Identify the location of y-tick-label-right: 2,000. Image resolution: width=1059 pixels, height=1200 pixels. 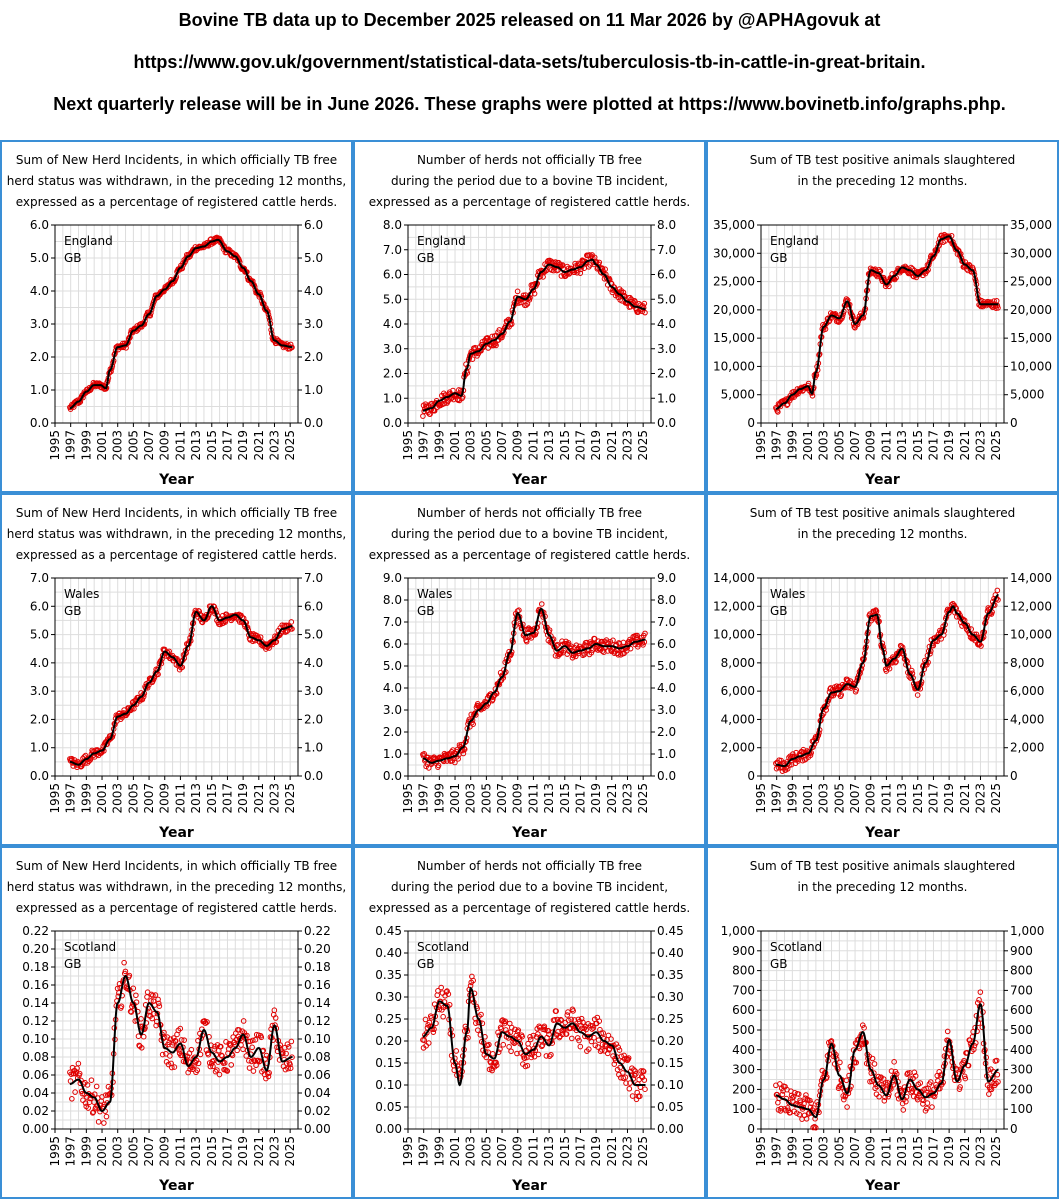
(1027, 748).